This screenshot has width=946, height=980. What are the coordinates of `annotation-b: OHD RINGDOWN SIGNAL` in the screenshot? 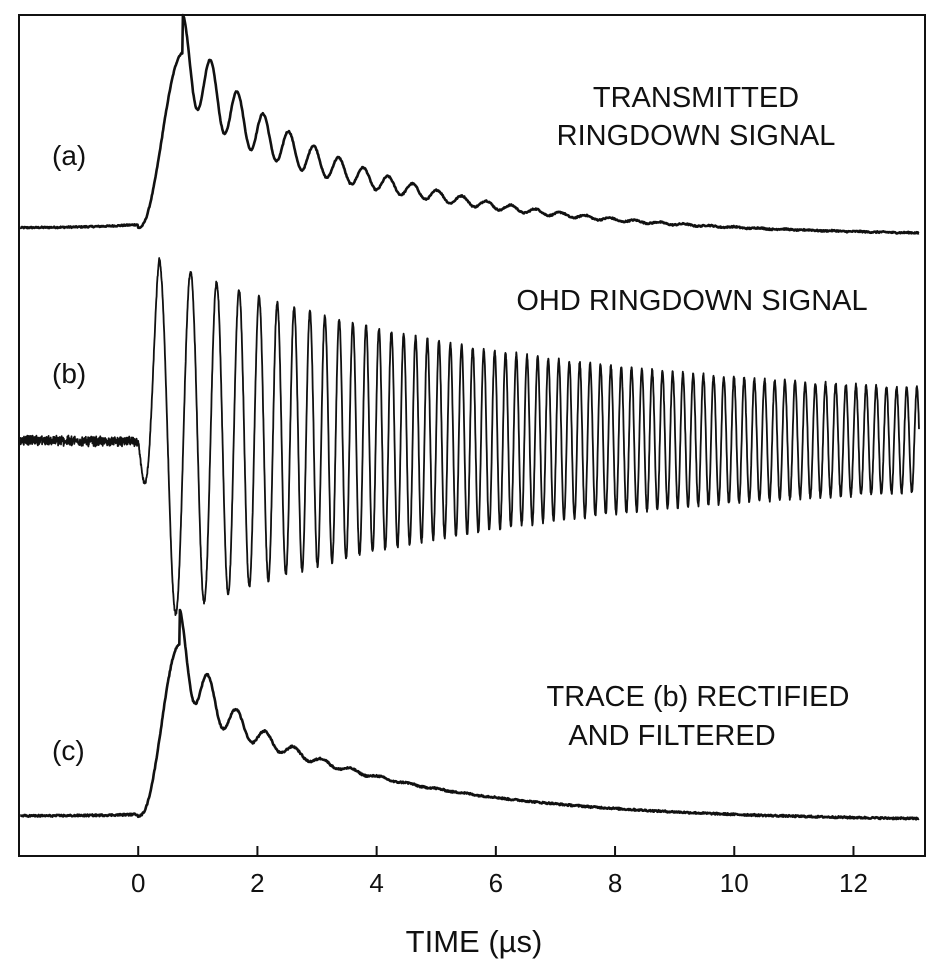 It's located at (691, 301).